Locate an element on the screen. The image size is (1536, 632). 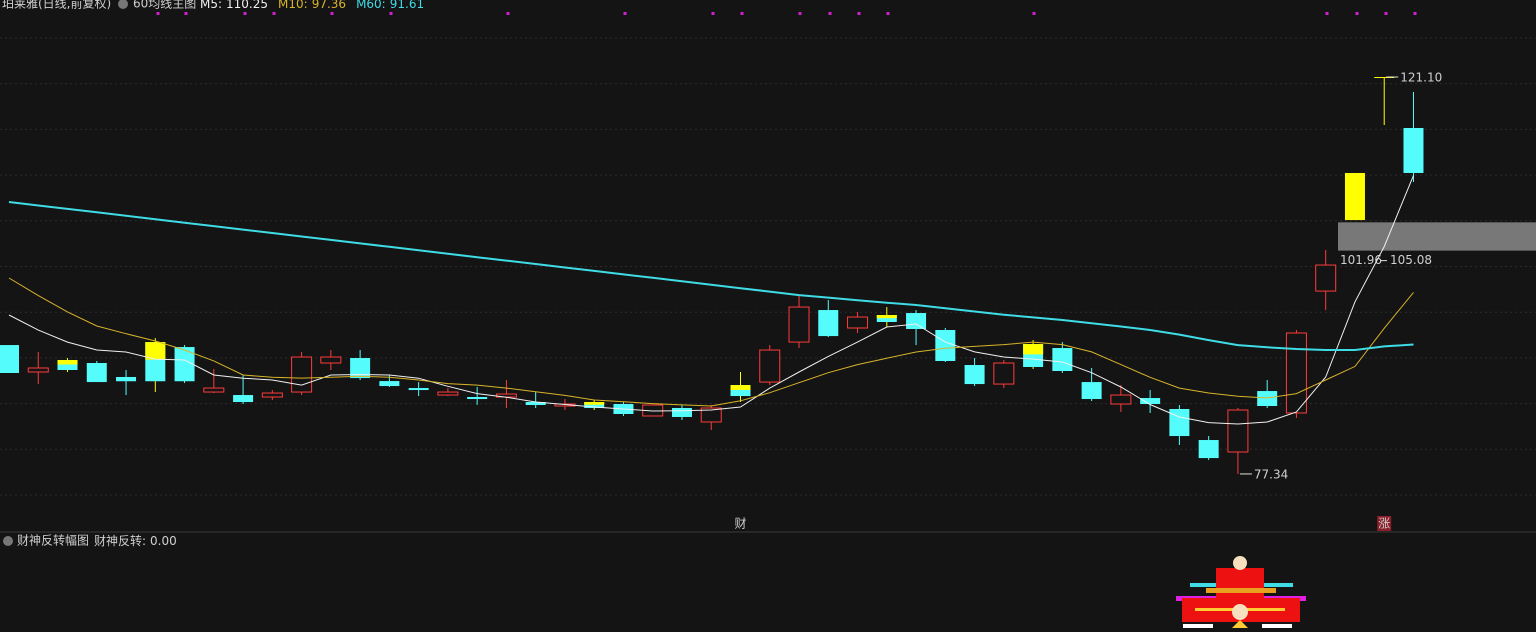
wealth-icon is located at coordinates (1241, 592).